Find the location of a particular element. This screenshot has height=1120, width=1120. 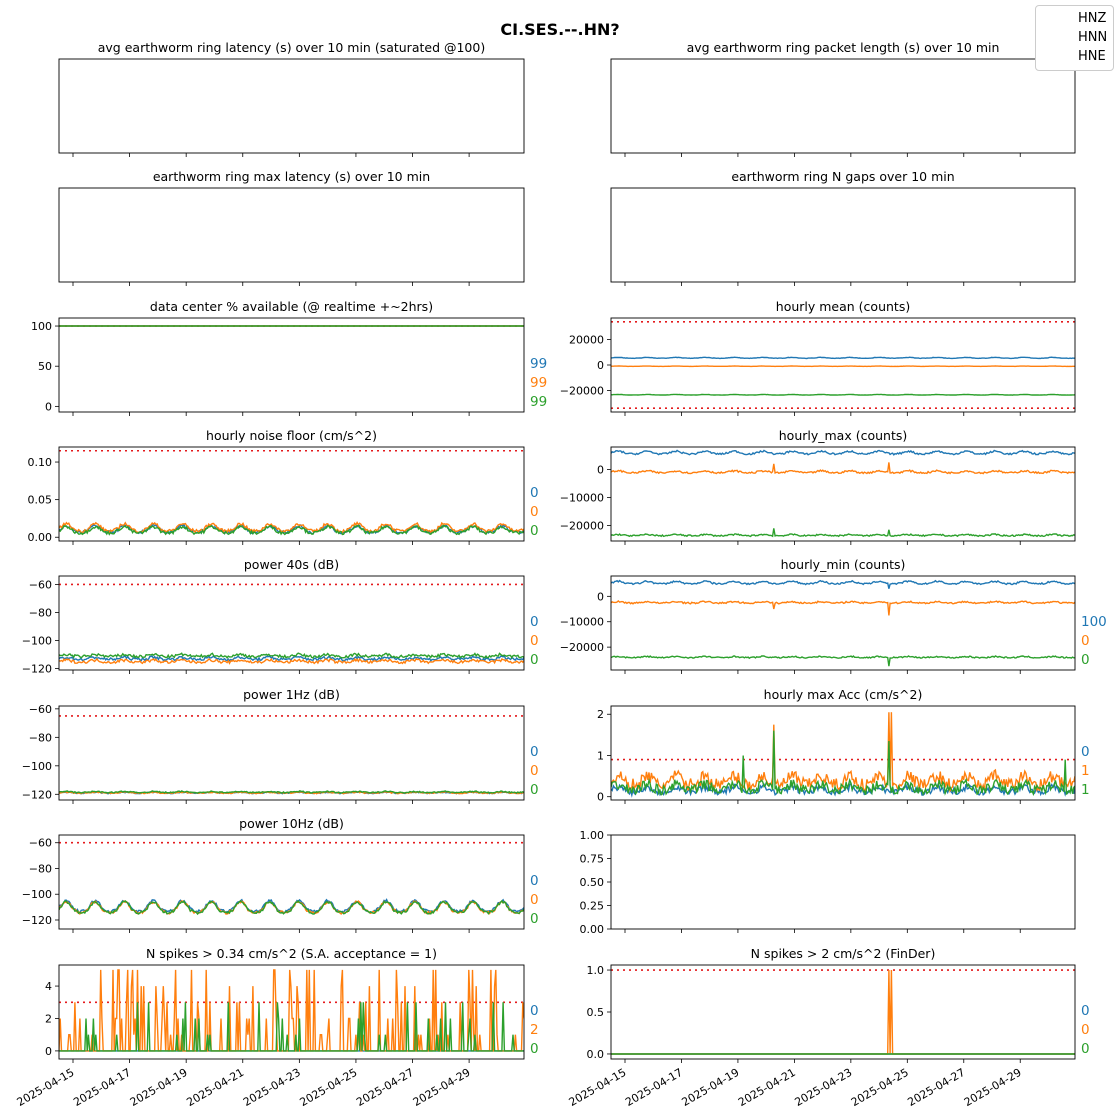

y-tick-label: 50 is located at coordinates (45, 366).